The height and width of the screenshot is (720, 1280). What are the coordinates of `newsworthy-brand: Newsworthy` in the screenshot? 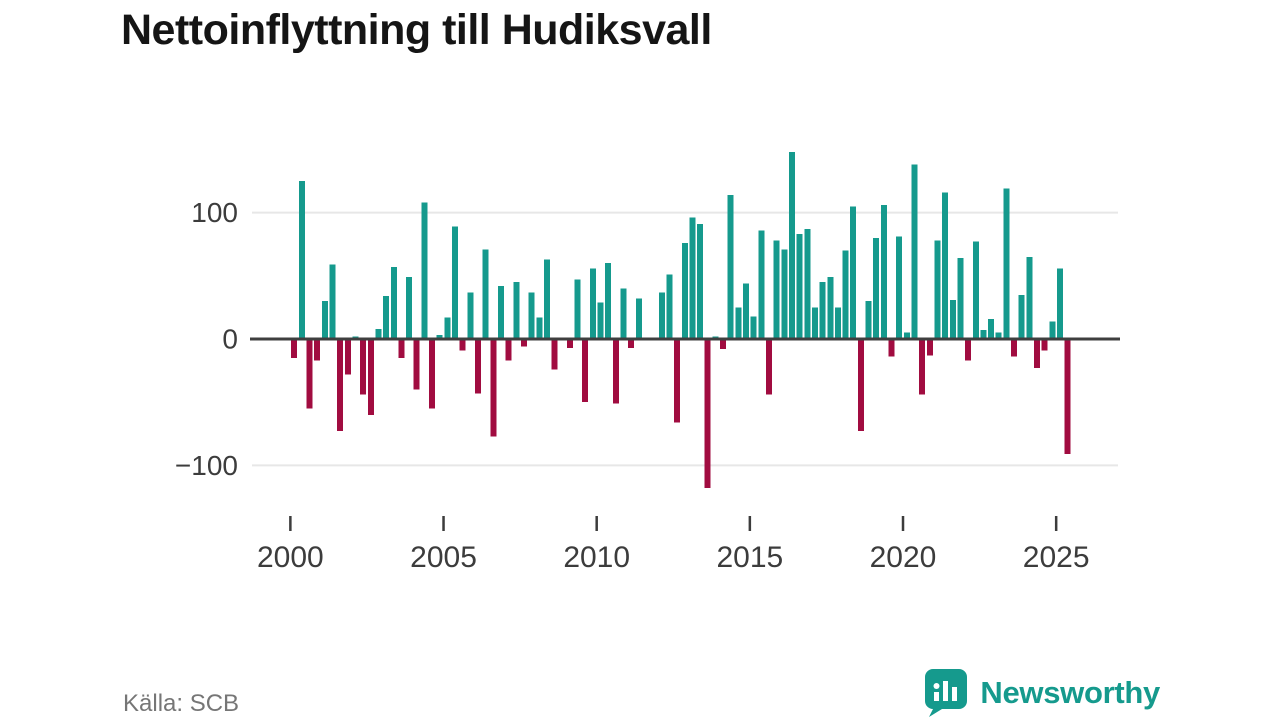 It's located at (1042, 693).